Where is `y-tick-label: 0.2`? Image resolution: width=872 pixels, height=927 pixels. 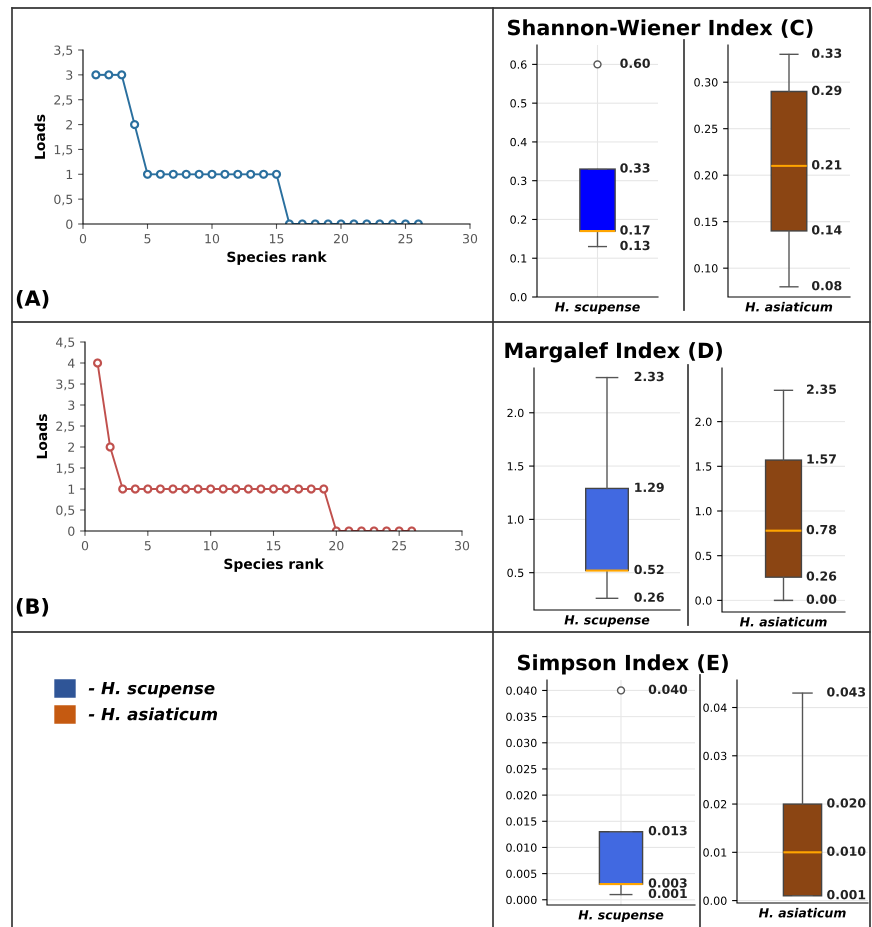
y-tick-label: 0.2 is located at coordinates (518, 219).